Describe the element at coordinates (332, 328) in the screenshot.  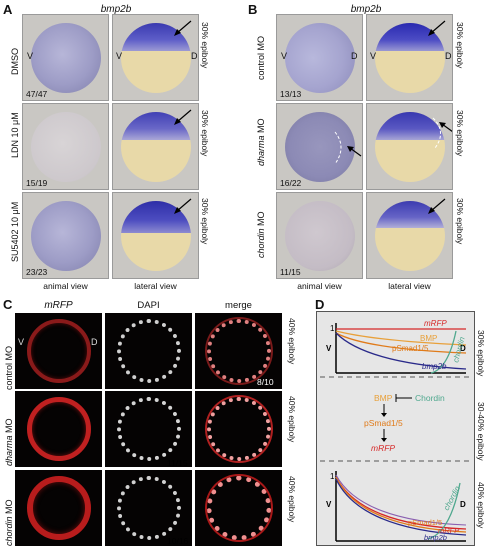
I see `y-tick-top: 1` at that location.